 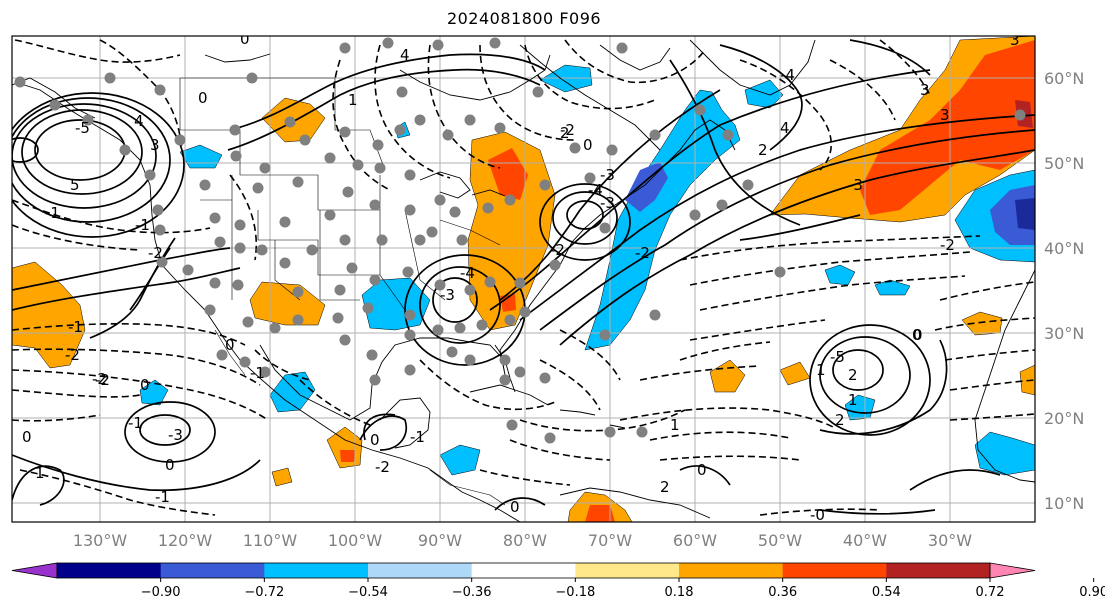 I want to click on warm-region-carolinas-core, so click(x=508, y=303).